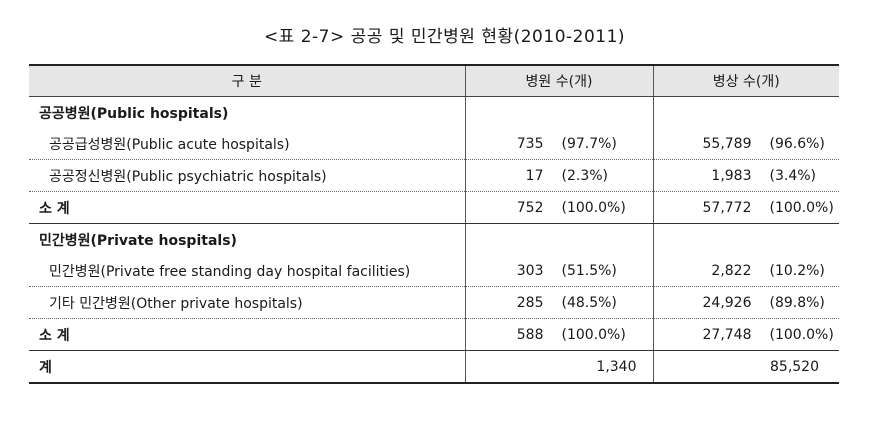 The image size is (889, 424). What do you see at coordinates (247, 175) in the screenshot?
I see `row-label: 공공정신병원(Public psychiatric hospitals)` at bounding box center [247, 175].